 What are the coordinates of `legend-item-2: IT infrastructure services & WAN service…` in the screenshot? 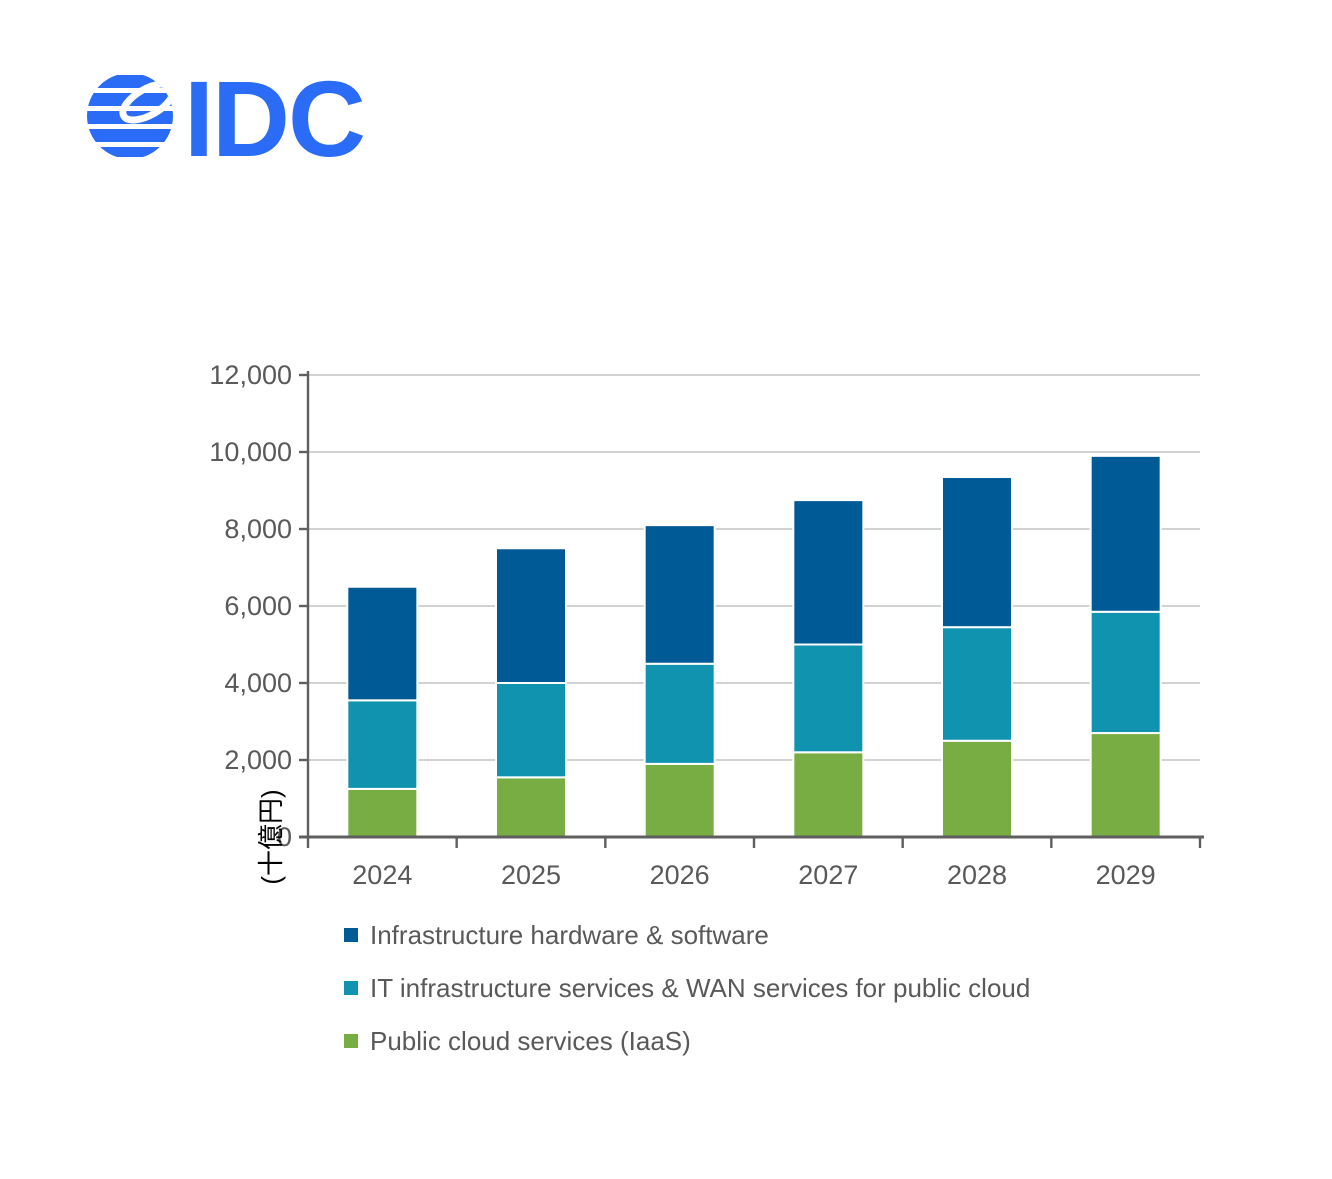 It's located at (687, 988).